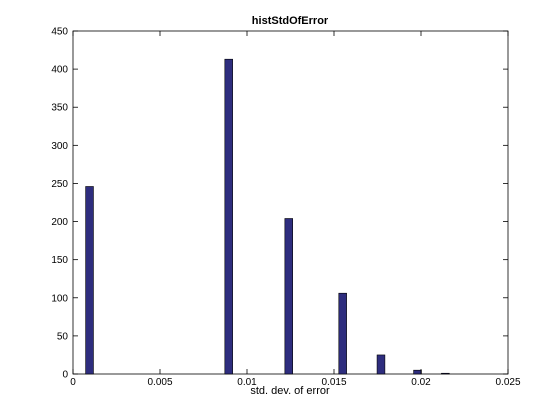 This screenshot has height=420, width=560. What do you see at coordinates (159, 382) in the screenshot?
I see `x-tick-label: 0.005` at bounding box center [159, 382].